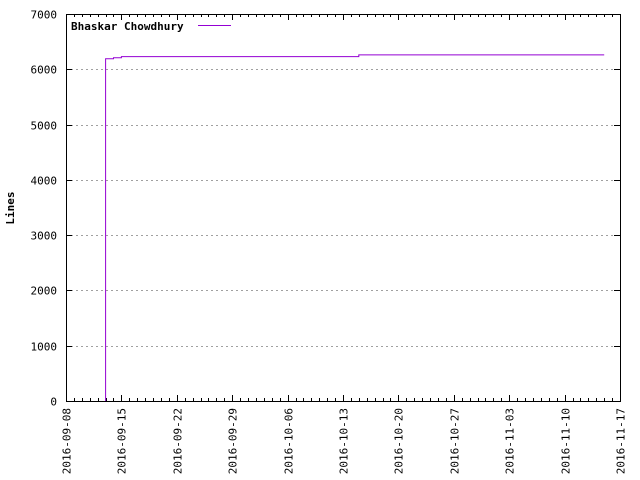 This screenshot has height=480, width=640. Describe the element at coordinates (344, 441) in the screenshot. I see `x-tick-label: 2016-10-13` at that location.